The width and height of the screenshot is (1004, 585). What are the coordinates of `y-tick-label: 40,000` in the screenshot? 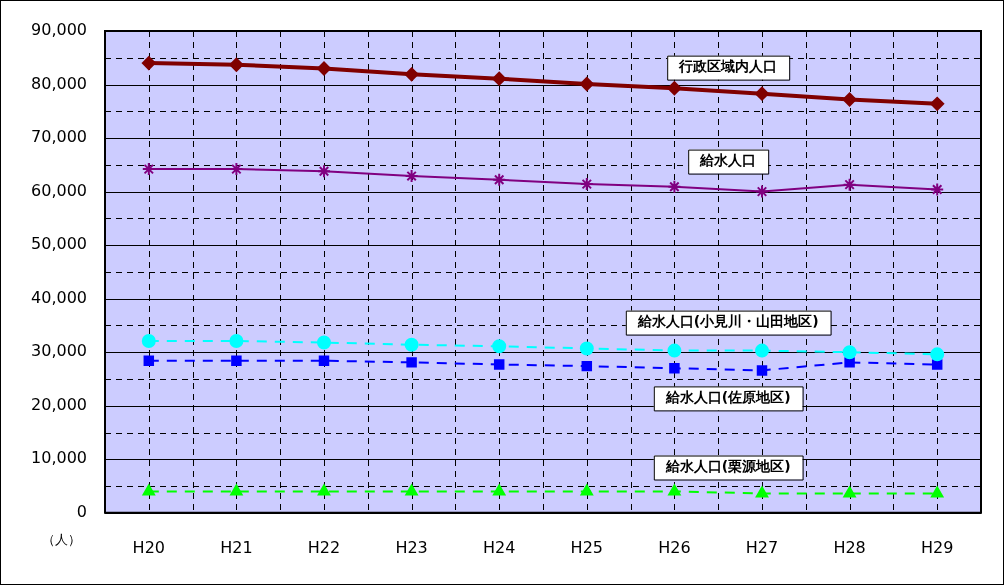 It's located at (59, 297).